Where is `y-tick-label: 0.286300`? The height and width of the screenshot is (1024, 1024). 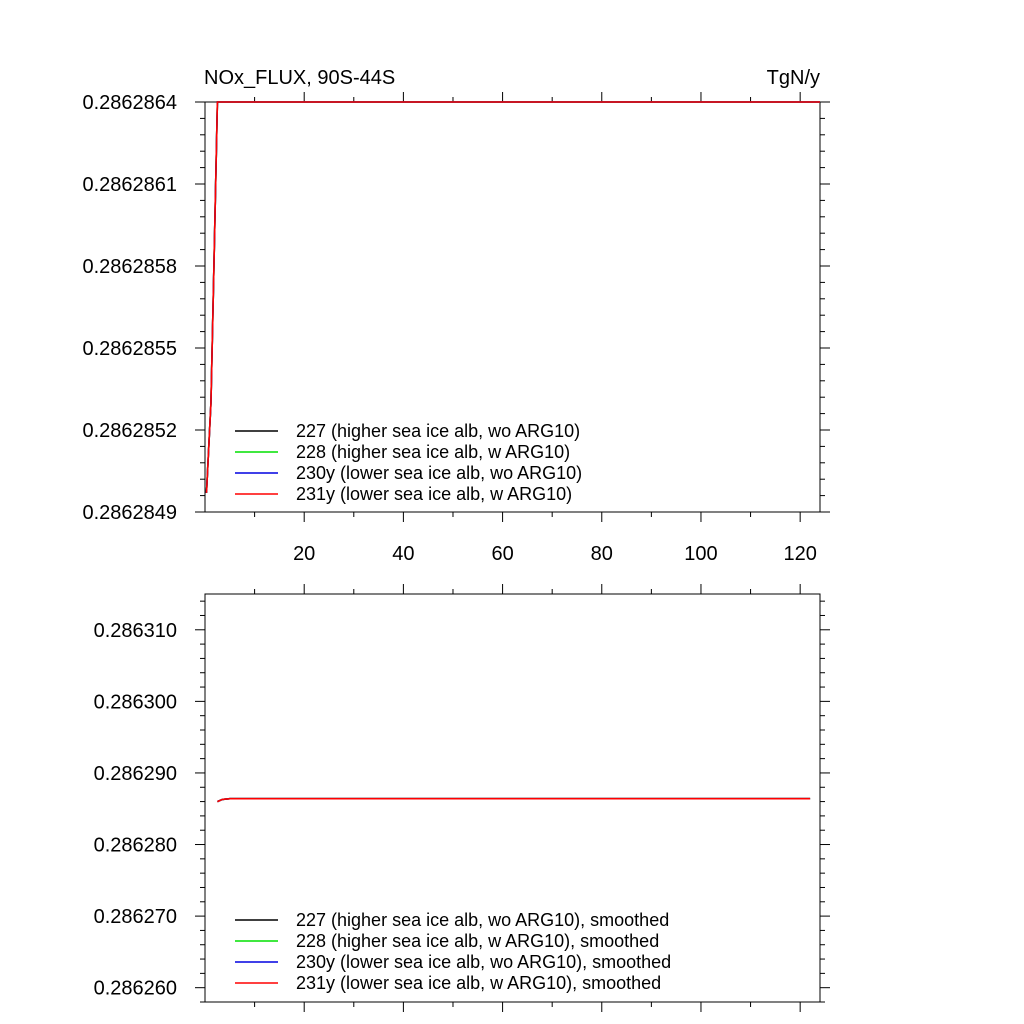
y-tick-label: 0.286300 is located at coordinates (135, 702).